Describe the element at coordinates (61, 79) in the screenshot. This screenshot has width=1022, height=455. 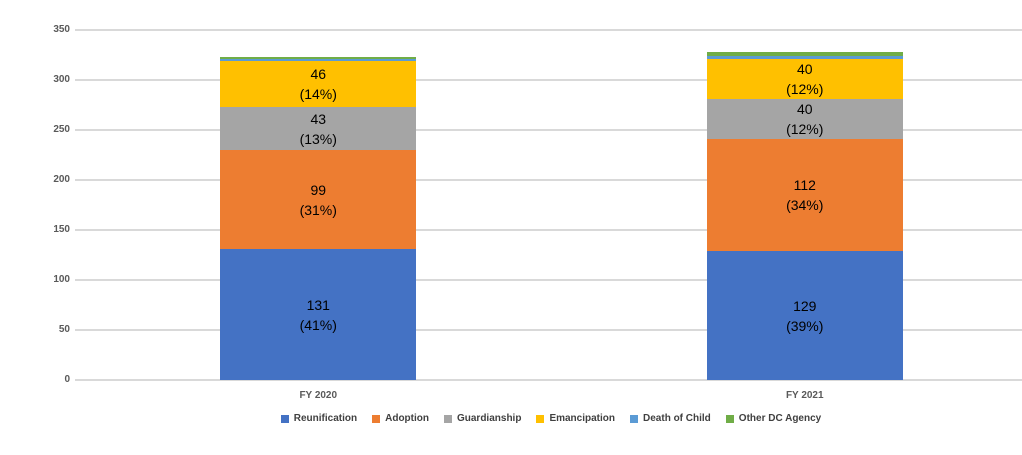
I see `y-axis-tick-label-300: 300` at that location.